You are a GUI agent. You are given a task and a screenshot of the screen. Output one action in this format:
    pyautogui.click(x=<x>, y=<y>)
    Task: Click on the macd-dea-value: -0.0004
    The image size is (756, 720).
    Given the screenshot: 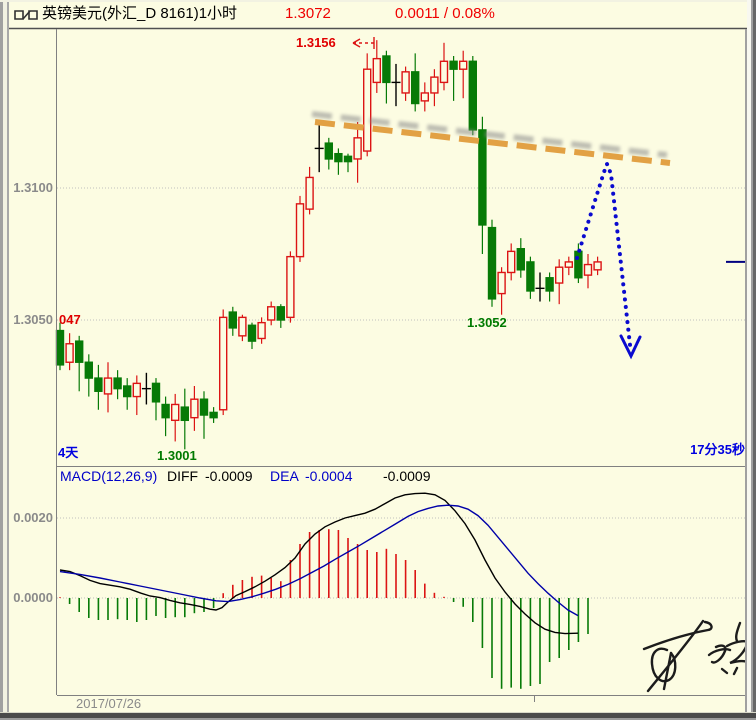 What is the action you would take?
    pyautogui.click(x=329, y=476)
    